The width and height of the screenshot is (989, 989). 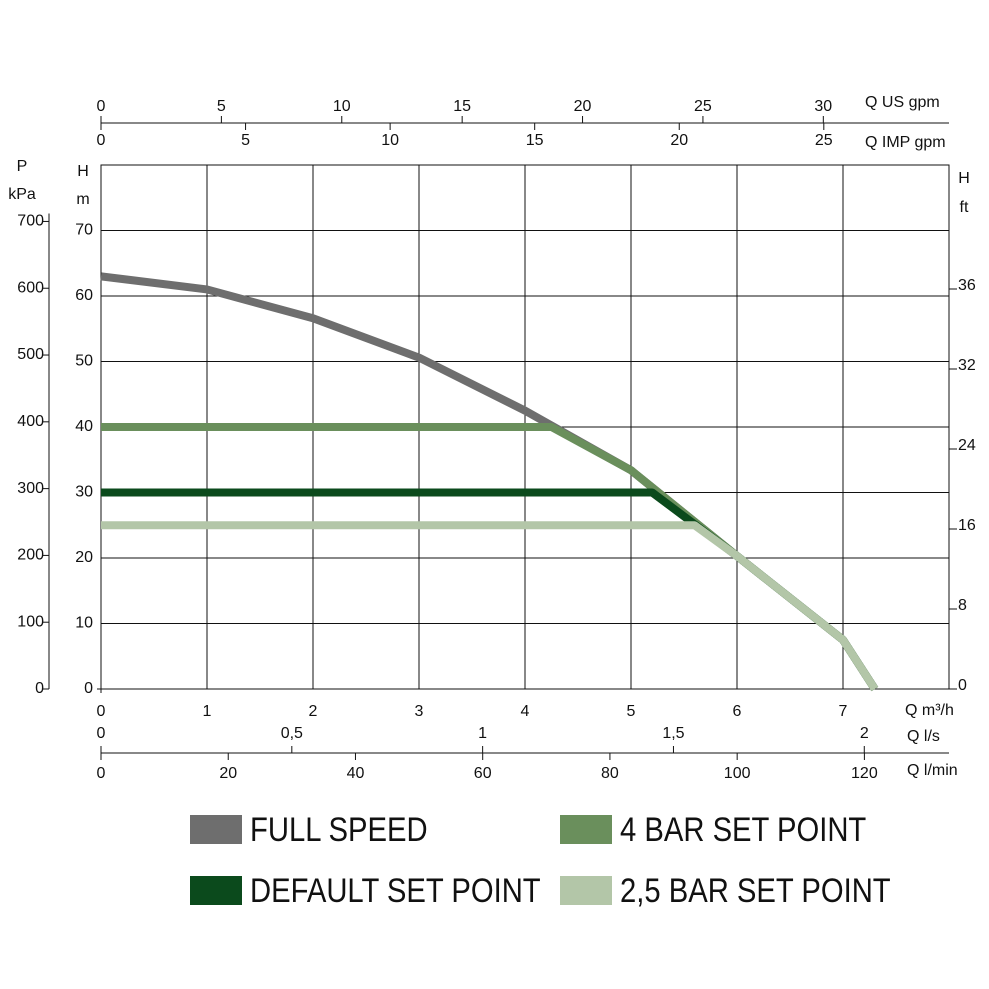 What do you see at coordinates (84, 492) in the screenshot?
I see `y-tick-label: 30` at bounding box center [84, 492].